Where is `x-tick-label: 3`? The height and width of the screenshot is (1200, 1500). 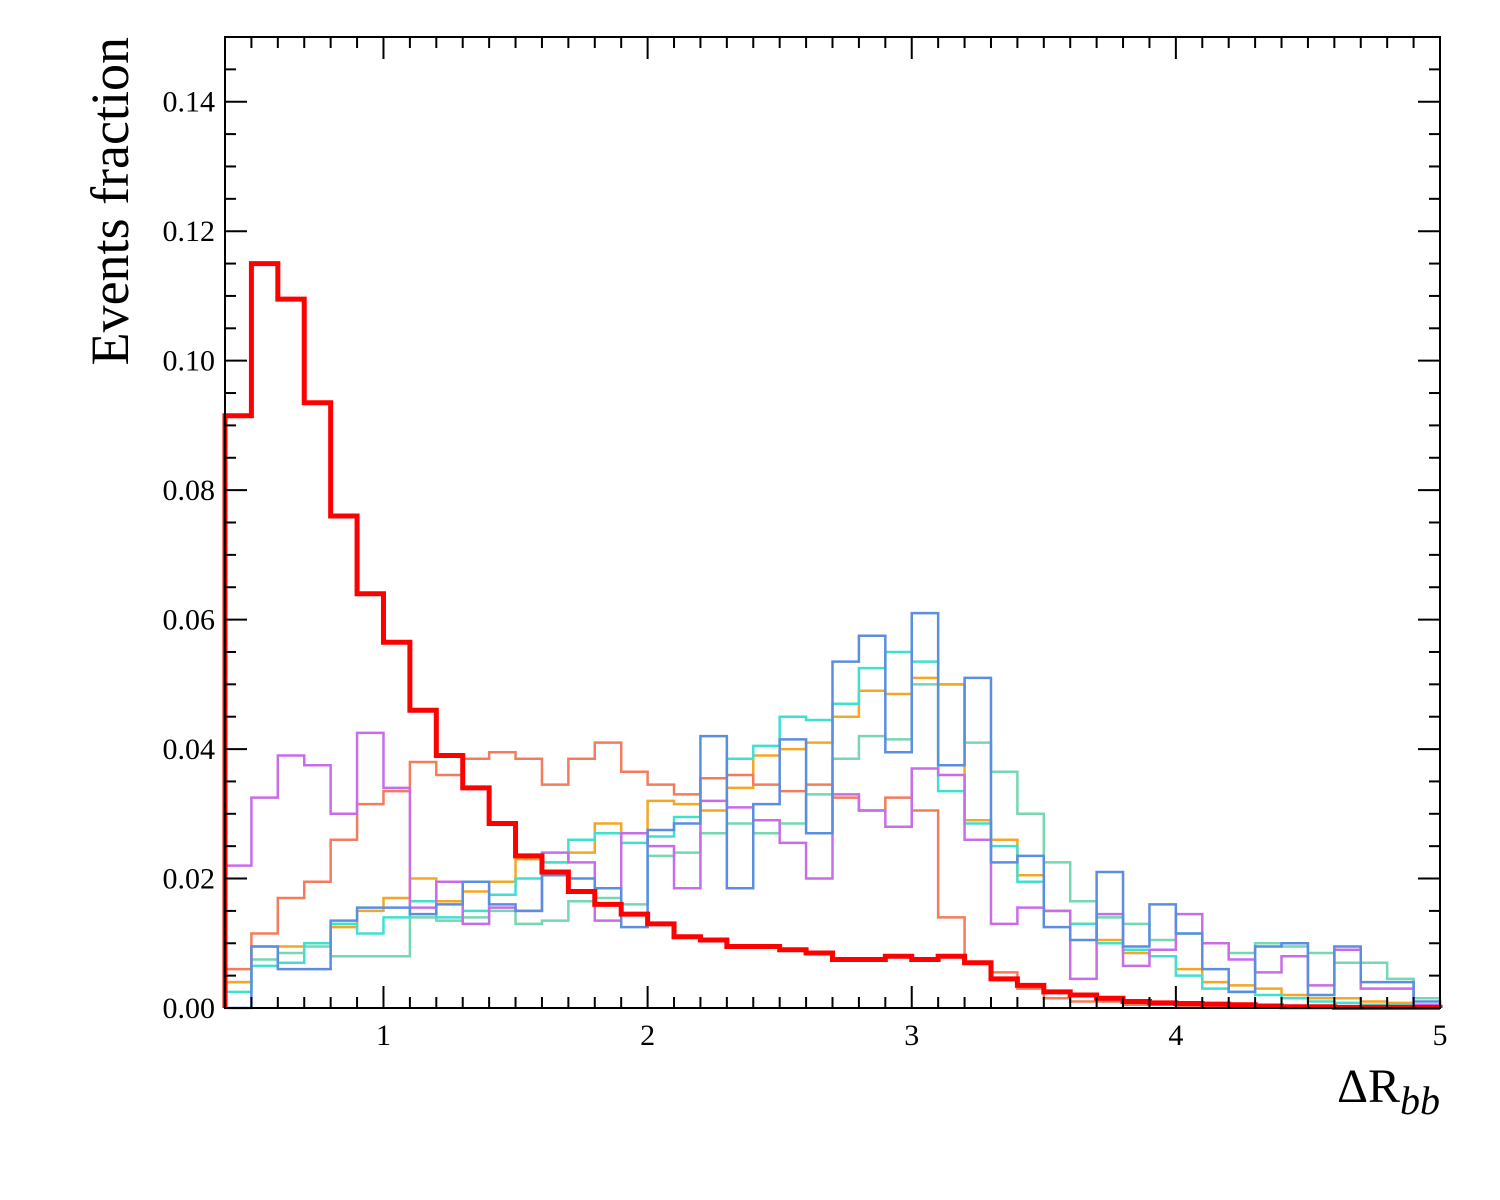
x-tick-label: 3 is located at coordinates (911, 1035).